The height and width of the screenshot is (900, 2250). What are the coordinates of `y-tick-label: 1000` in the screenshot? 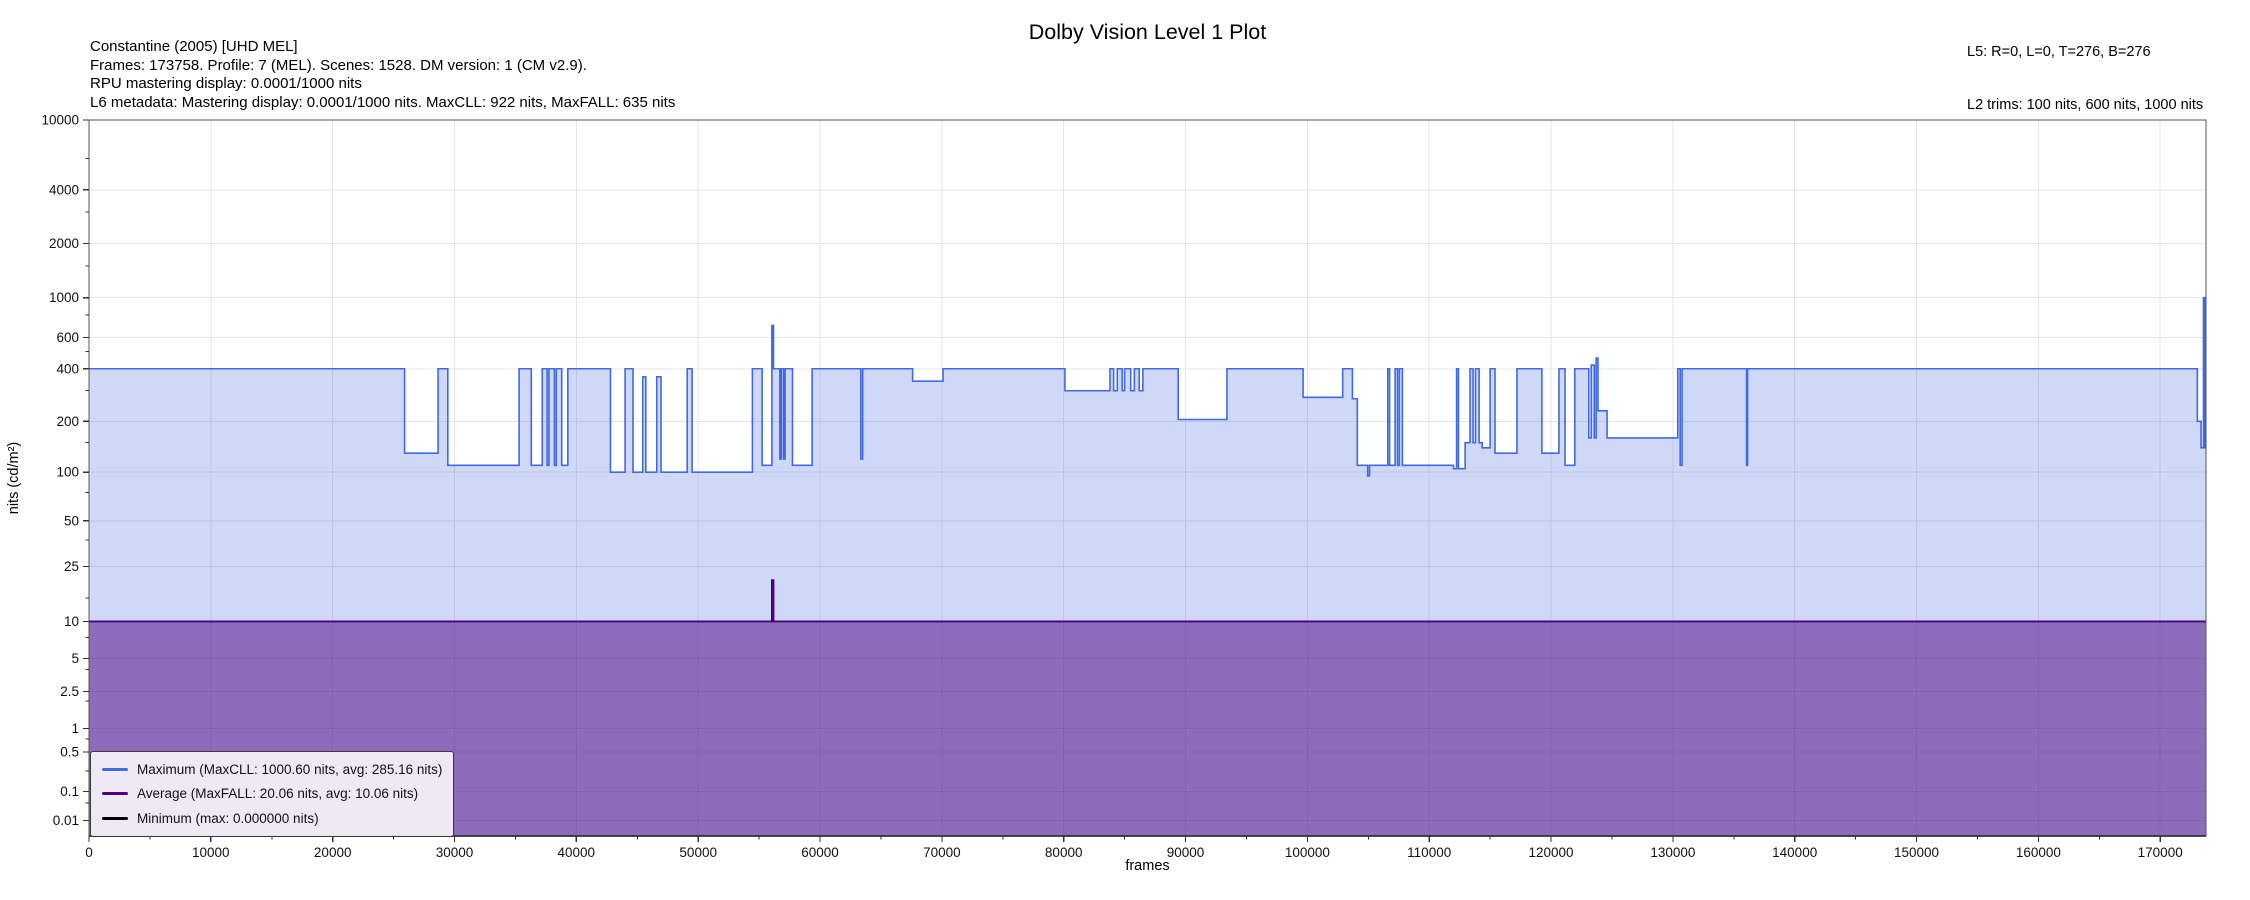 It's located at (64, 297).